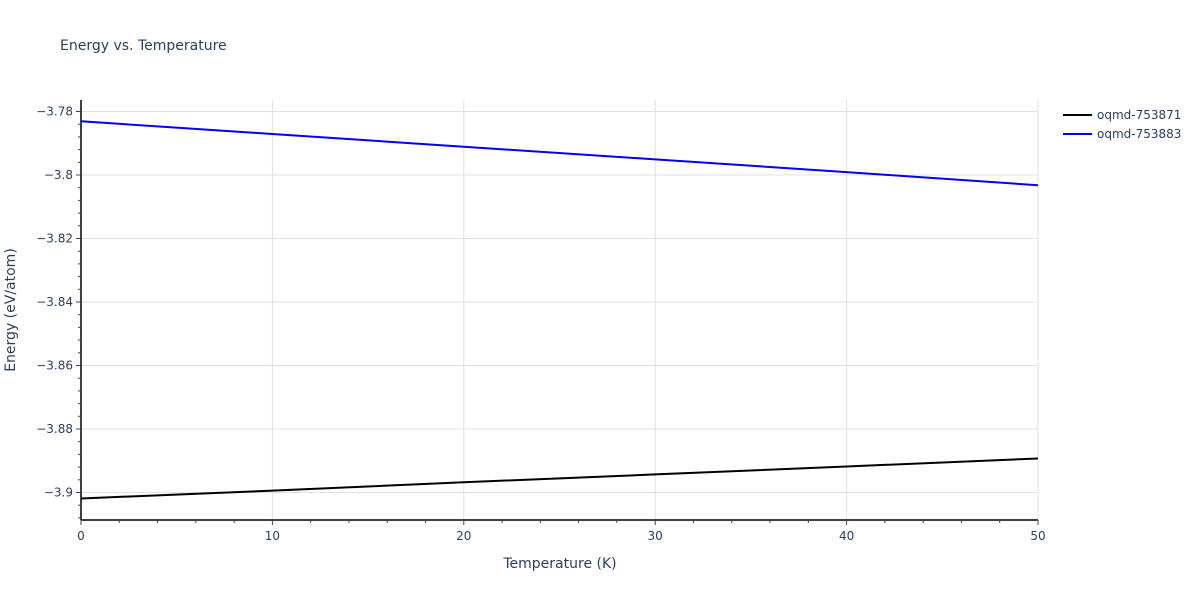  What do you see at coordinates (54, 112) in the screenshot?
I see `y-tick-label: −3.78` at bounding box center [54, 112].